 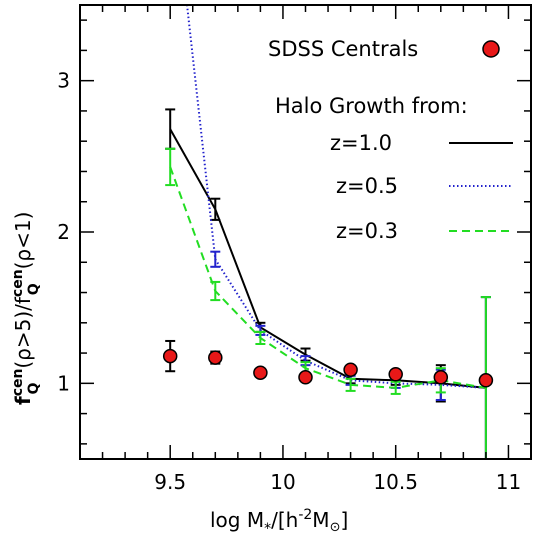 What do you see at coordinates (491, 49) in the screenshot?
I see `legend-marker-sdss` at bounding box center [491, 49].